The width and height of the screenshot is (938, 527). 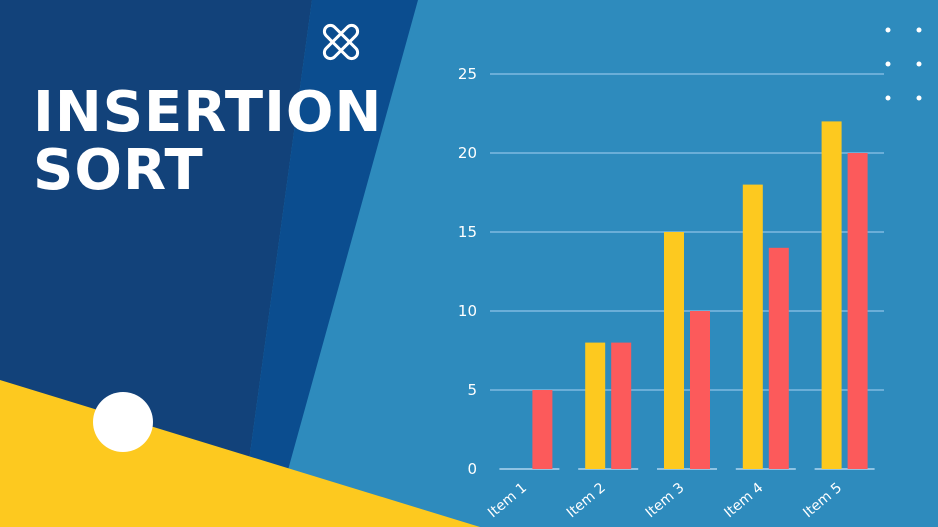 What do you see at coordinates (208, 112) in the screenshot?
I see `title-line-1: INSERTION` at bounding box center [208, 112].